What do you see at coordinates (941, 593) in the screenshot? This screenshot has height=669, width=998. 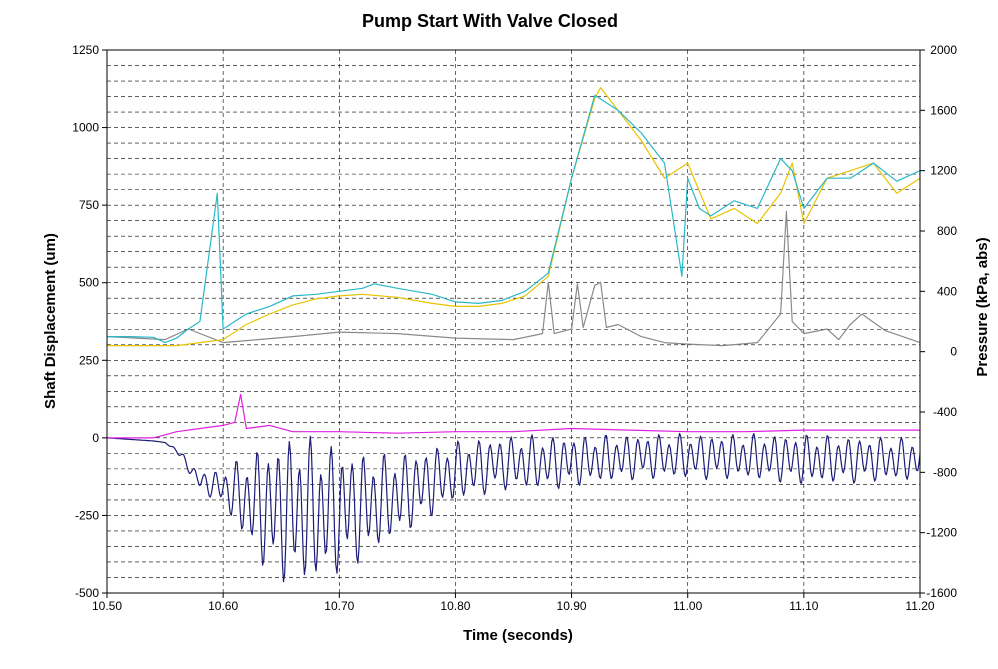 I see `right-tick-label: -1600` at bounding box center [941, 593].